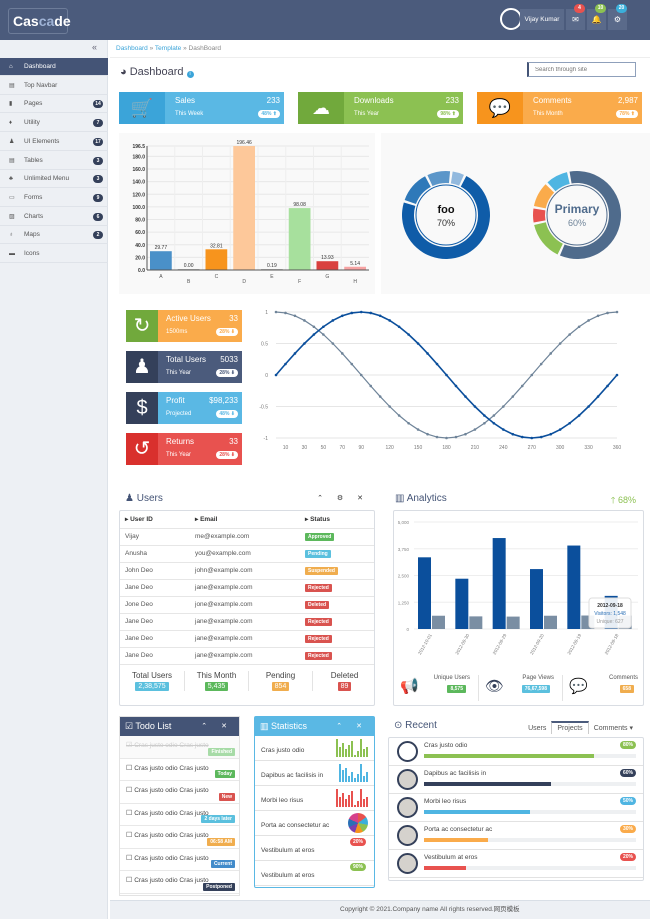 The image size is (650, 919). What do you see at coordinates (596, 19) in the screenshot?
I see `bell-button: 🔔` at bounding box center [596, 19].